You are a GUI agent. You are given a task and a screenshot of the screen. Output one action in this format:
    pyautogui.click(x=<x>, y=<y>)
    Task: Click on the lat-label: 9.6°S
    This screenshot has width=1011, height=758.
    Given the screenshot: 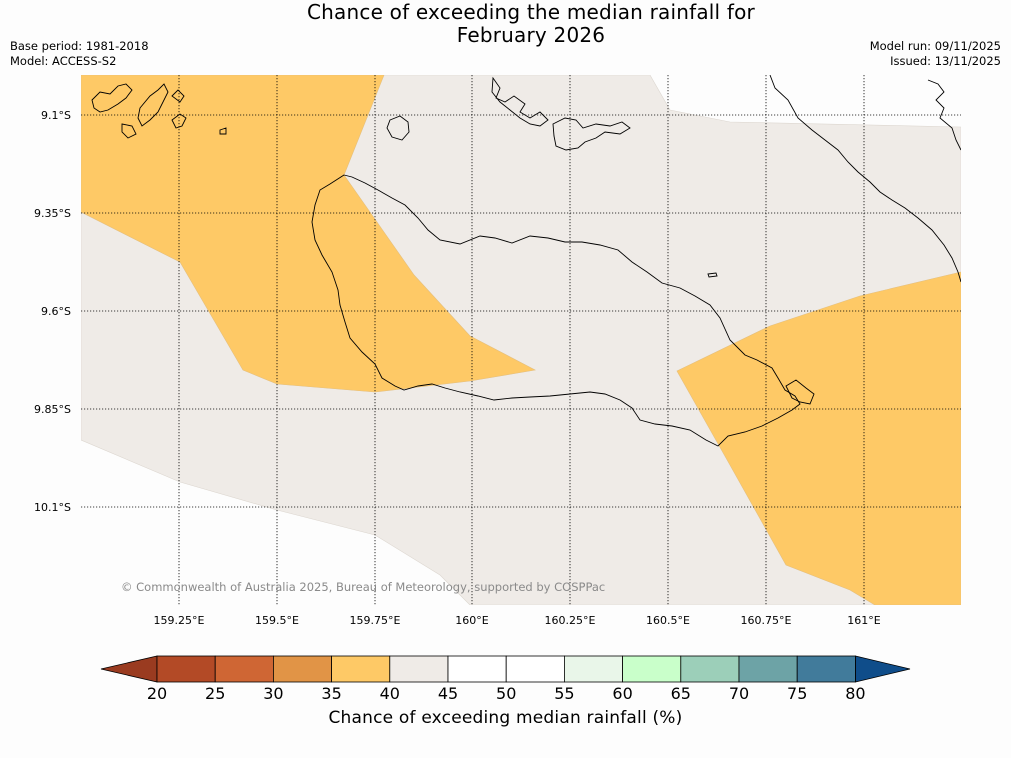 What is the action you would take?
    pyautogui.click(x=56, y=311)
    